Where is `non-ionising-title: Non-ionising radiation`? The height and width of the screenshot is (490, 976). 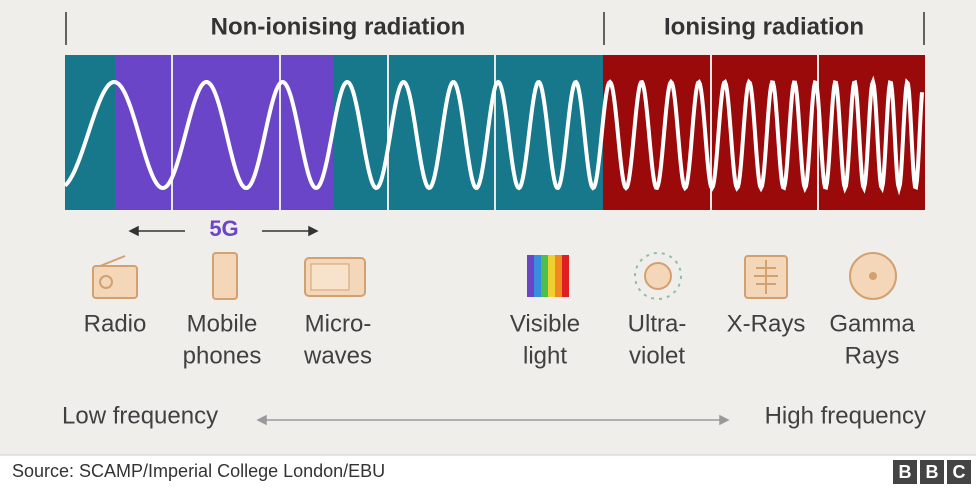
non-ionising-title: Non-ionising radiation is located at coordinates (338, 26).